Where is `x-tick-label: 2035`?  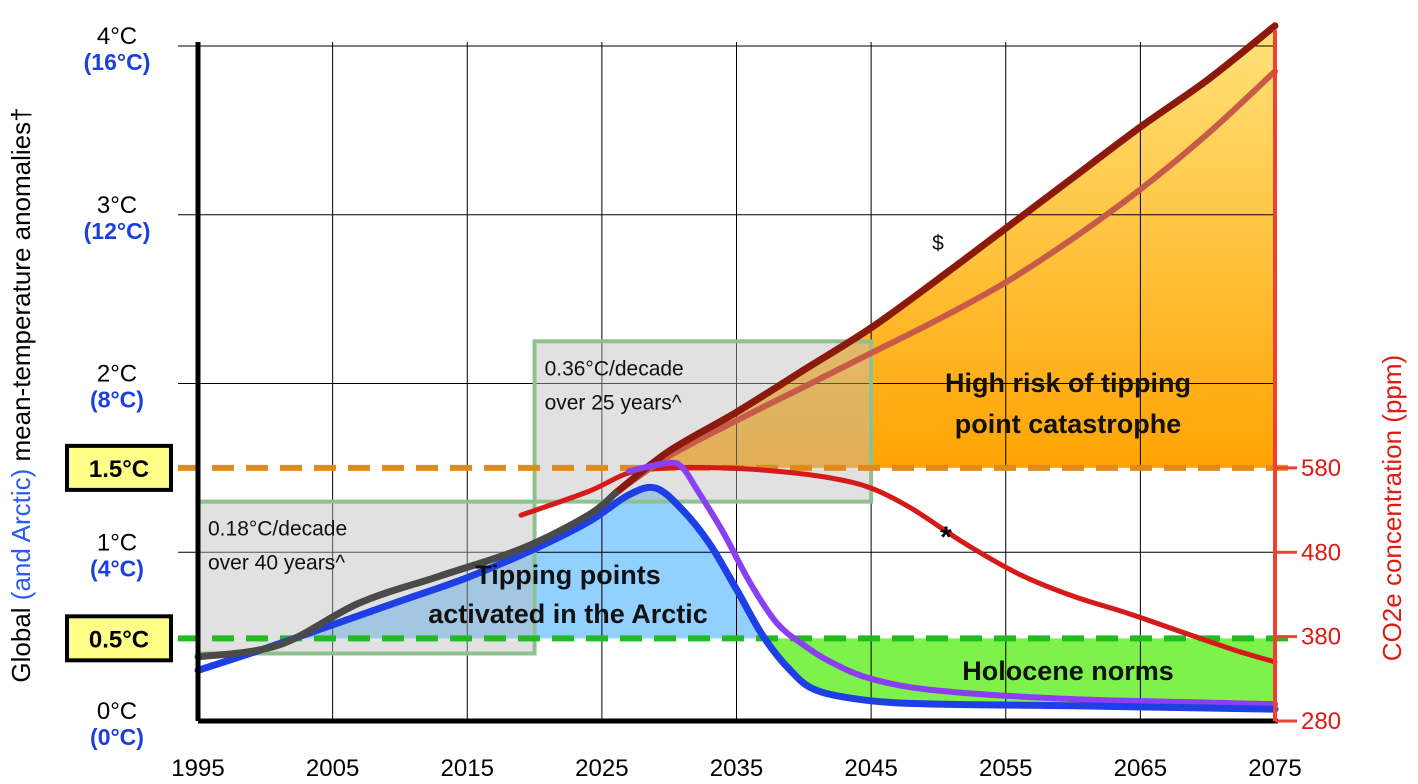
x-tick-label: 2035 is located at coordinates (736, 768).